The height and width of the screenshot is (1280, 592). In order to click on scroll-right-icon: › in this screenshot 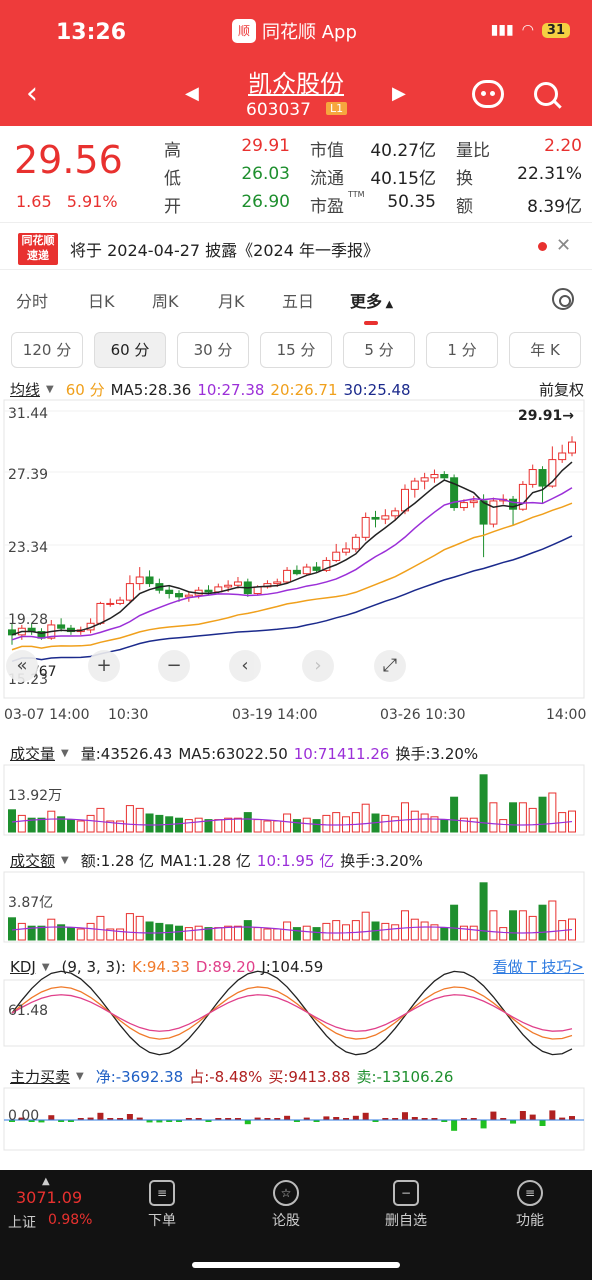, I will do `click(318, 666)`.